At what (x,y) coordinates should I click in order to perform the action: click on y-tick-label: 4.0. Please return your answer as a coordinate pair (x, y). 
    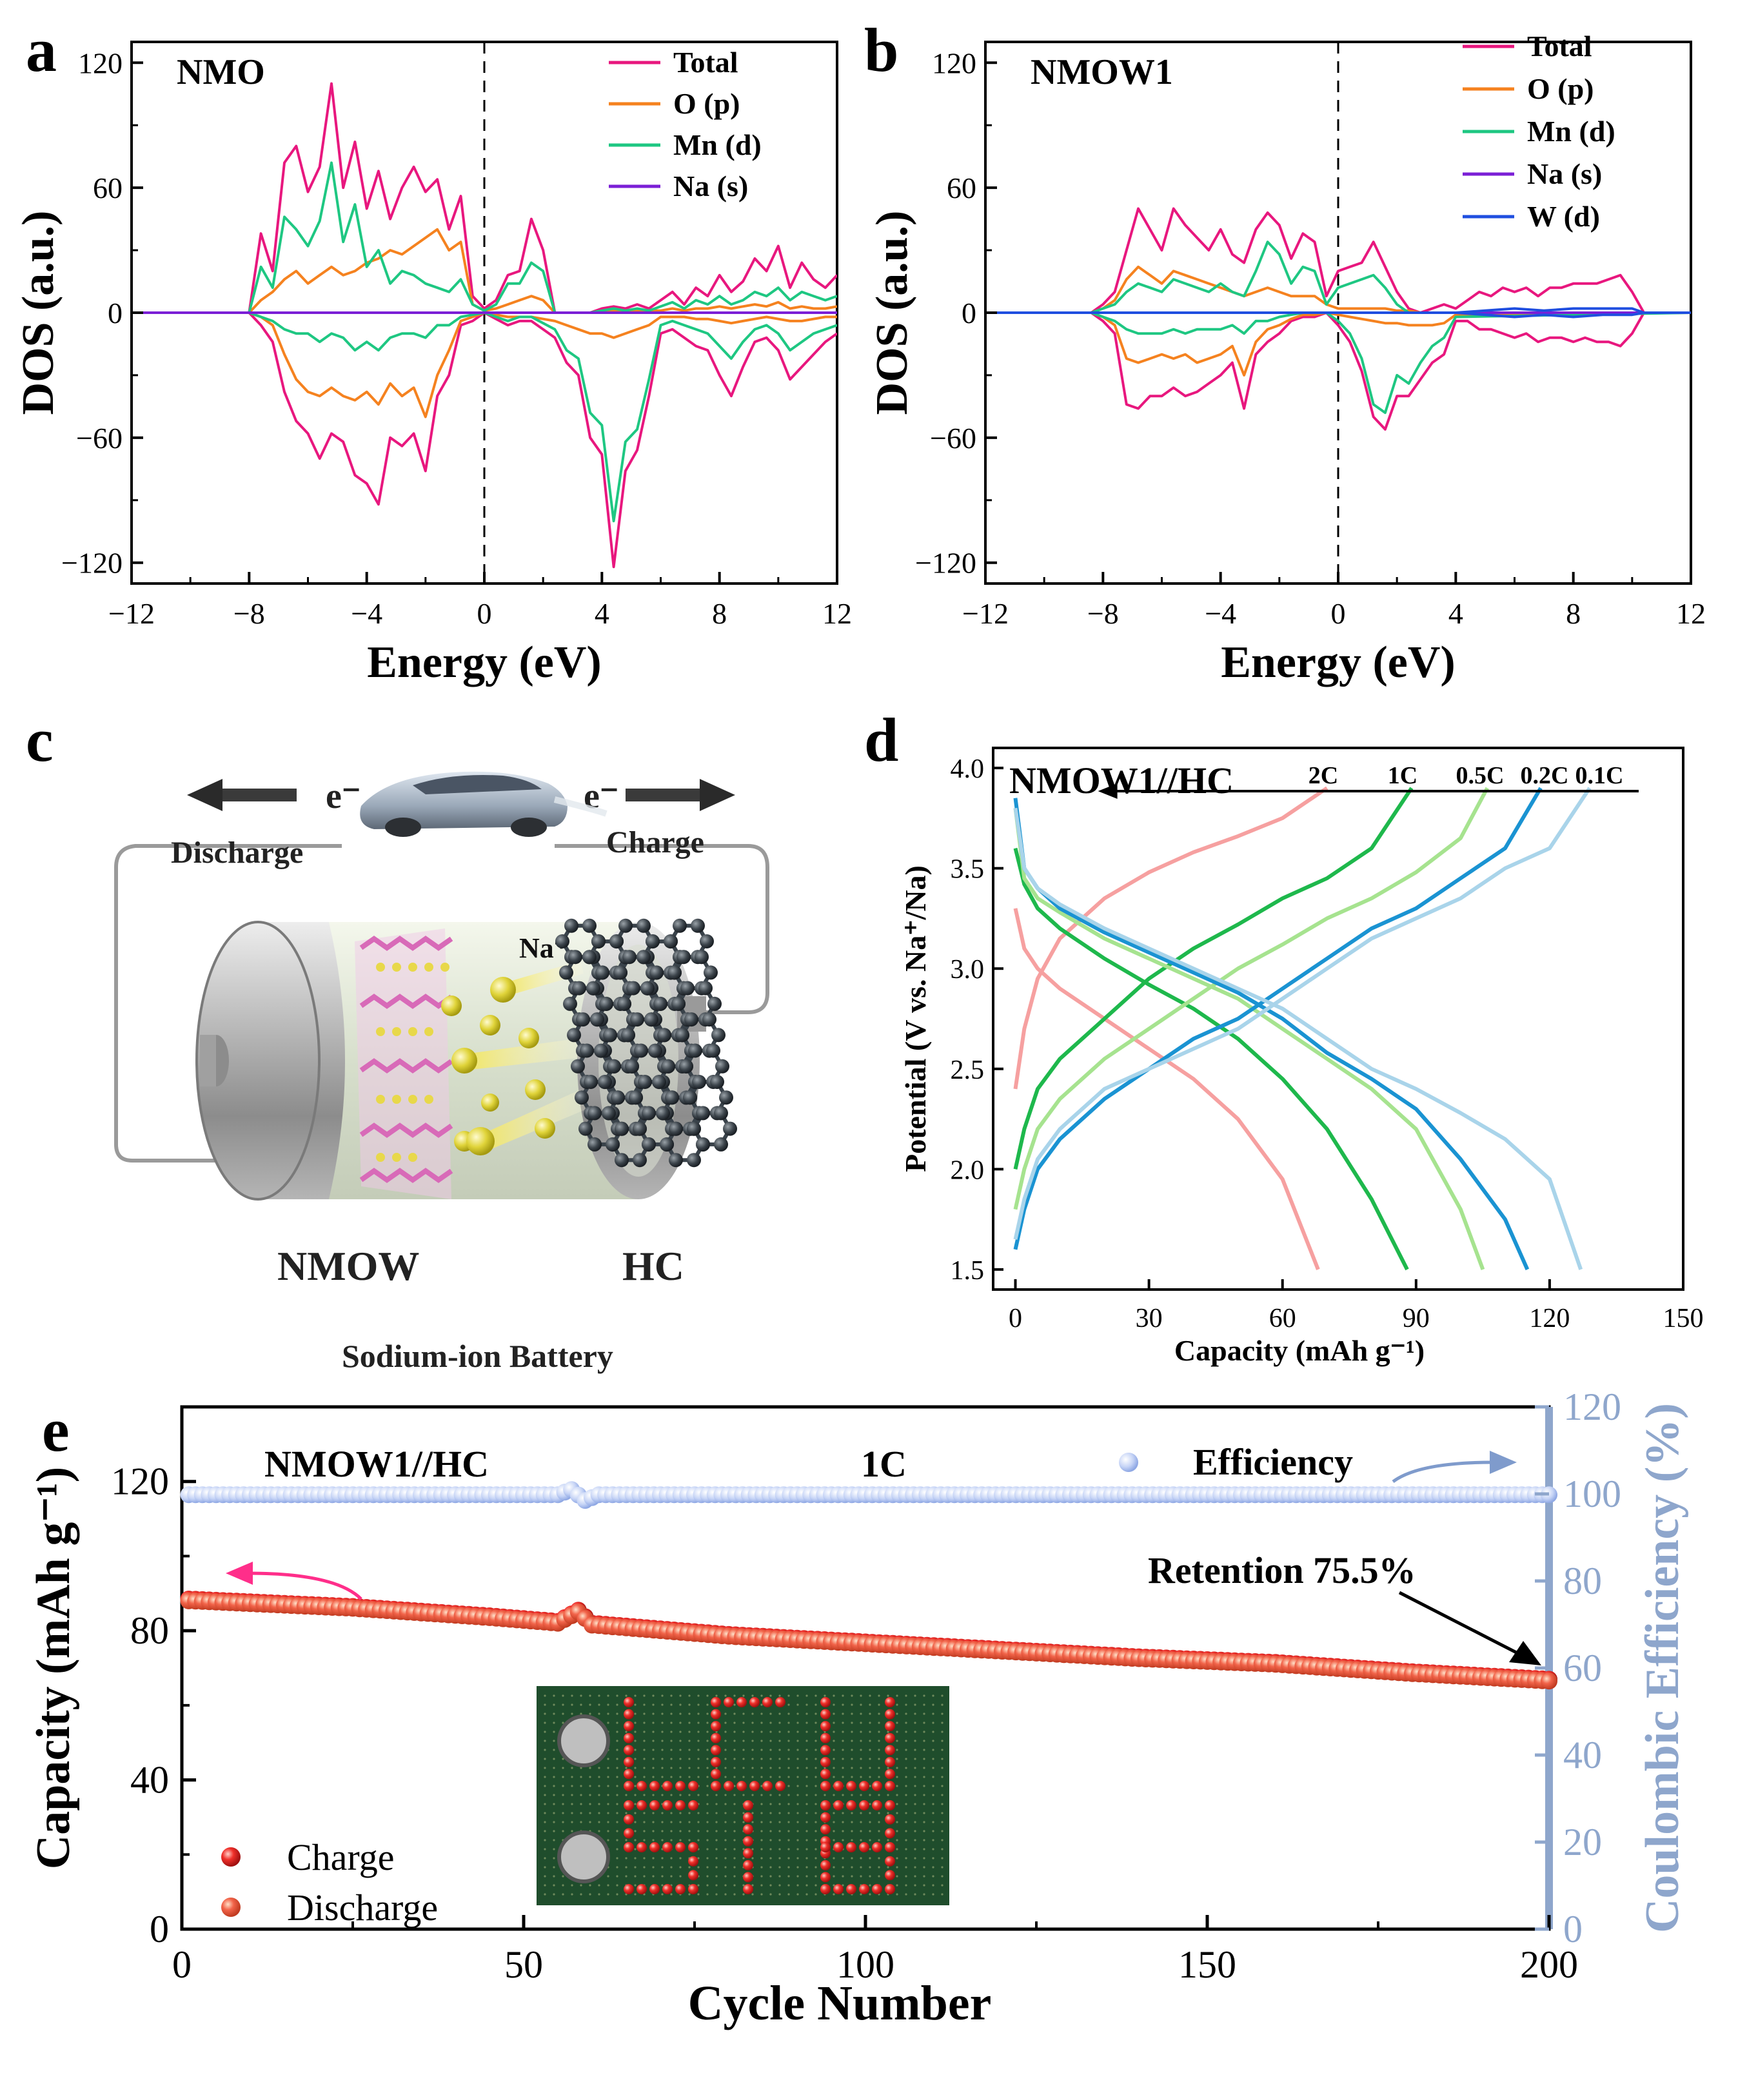
    Looking at the image, I should click on (968, 769).